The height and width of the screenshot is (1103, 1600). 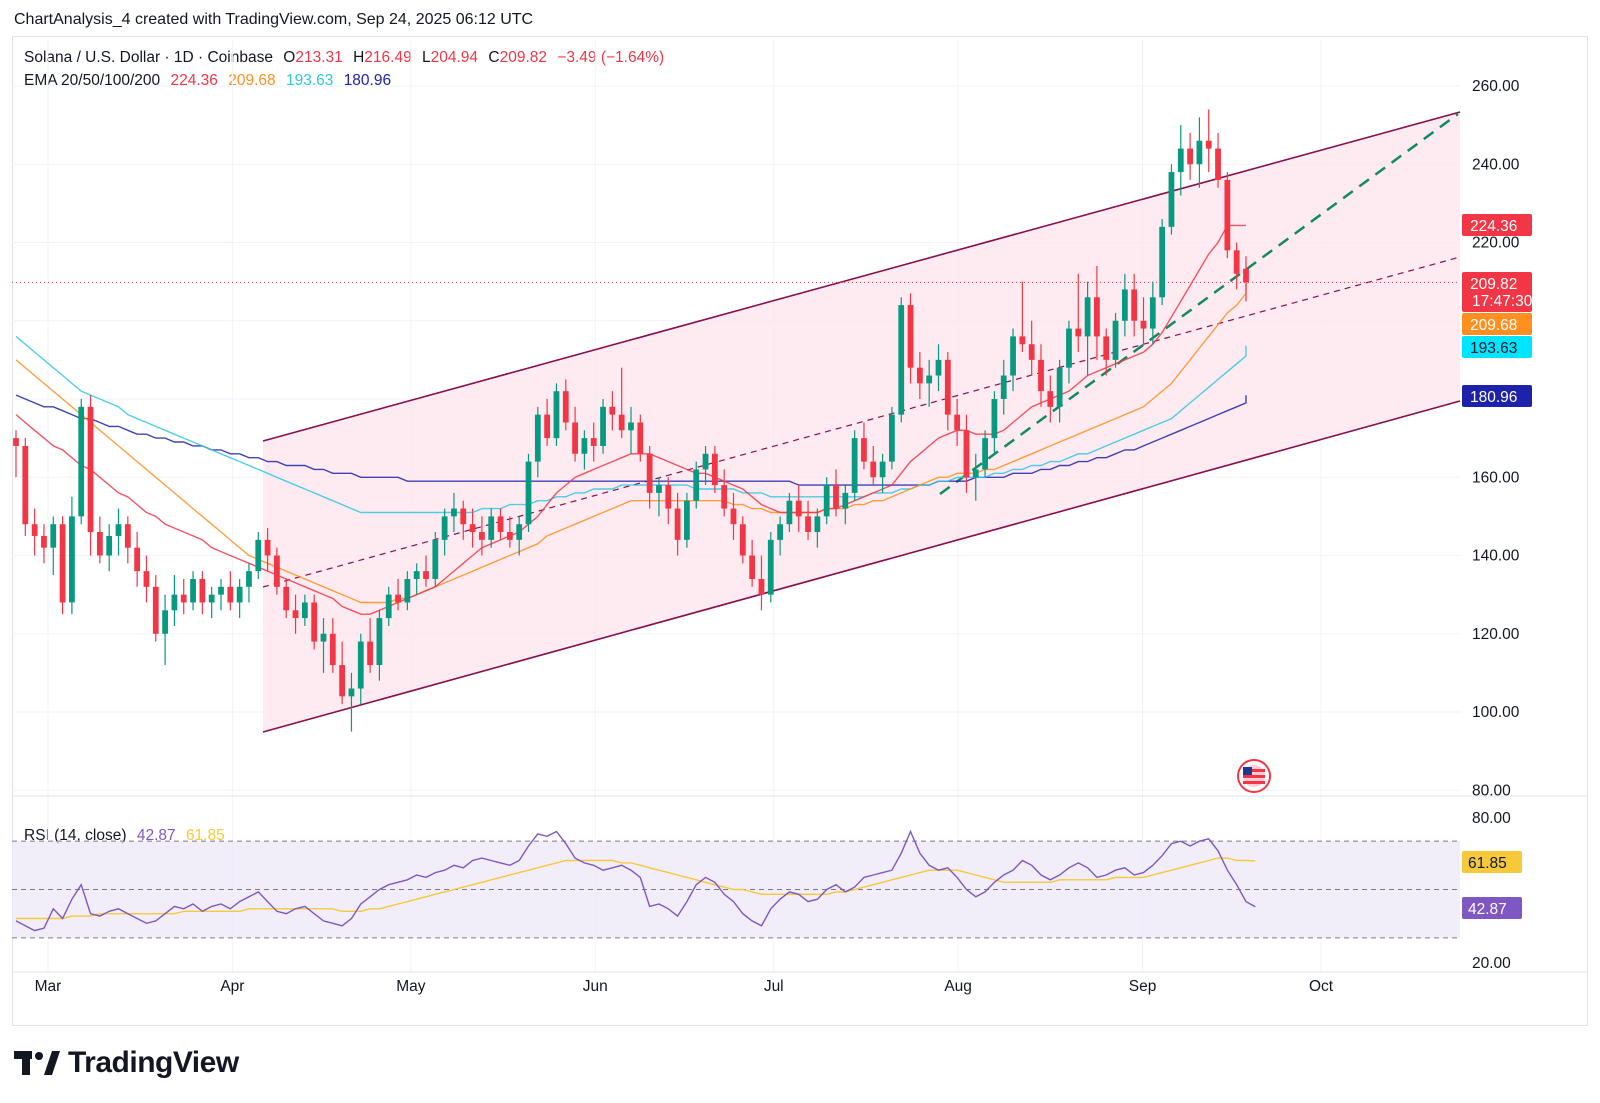 I want to click on price-axis-label: 240.00, so click(x=1496, y=164).